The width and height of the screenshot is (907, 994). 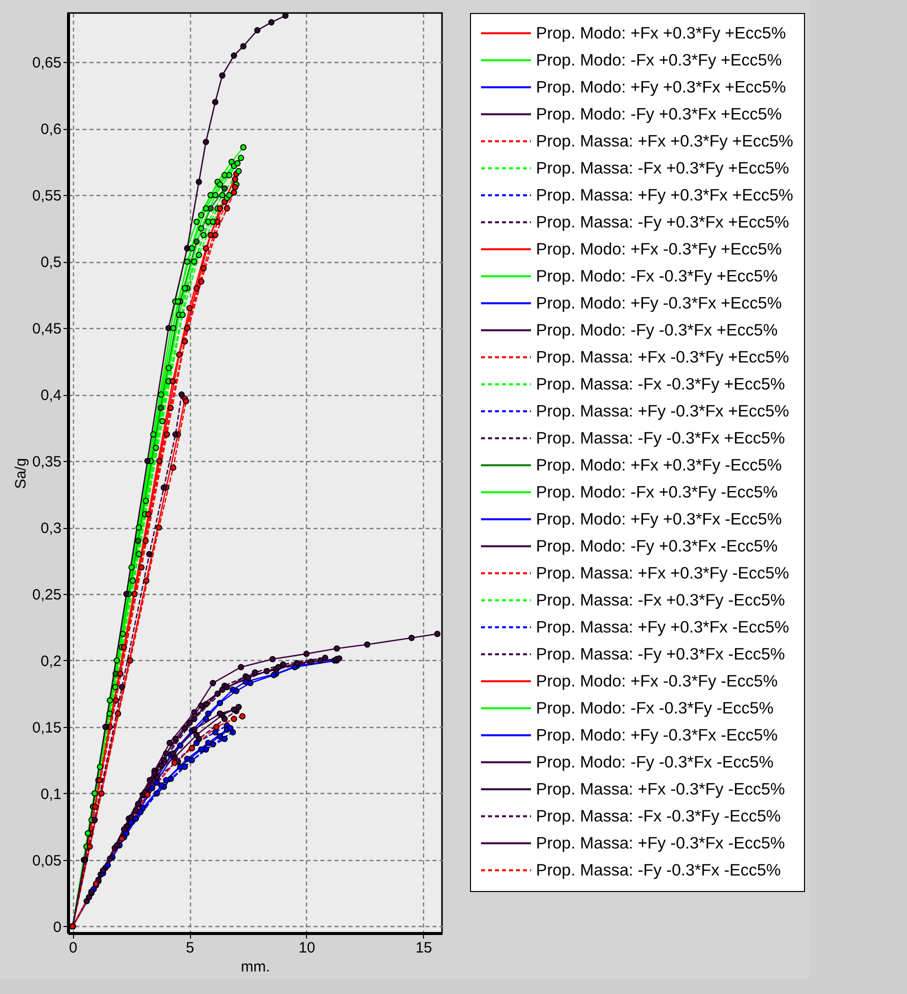 I want to click on legend-label: Prop. Modo: -Fx +0.3*Fy -Ecc5%, so click(x=657, y=492).